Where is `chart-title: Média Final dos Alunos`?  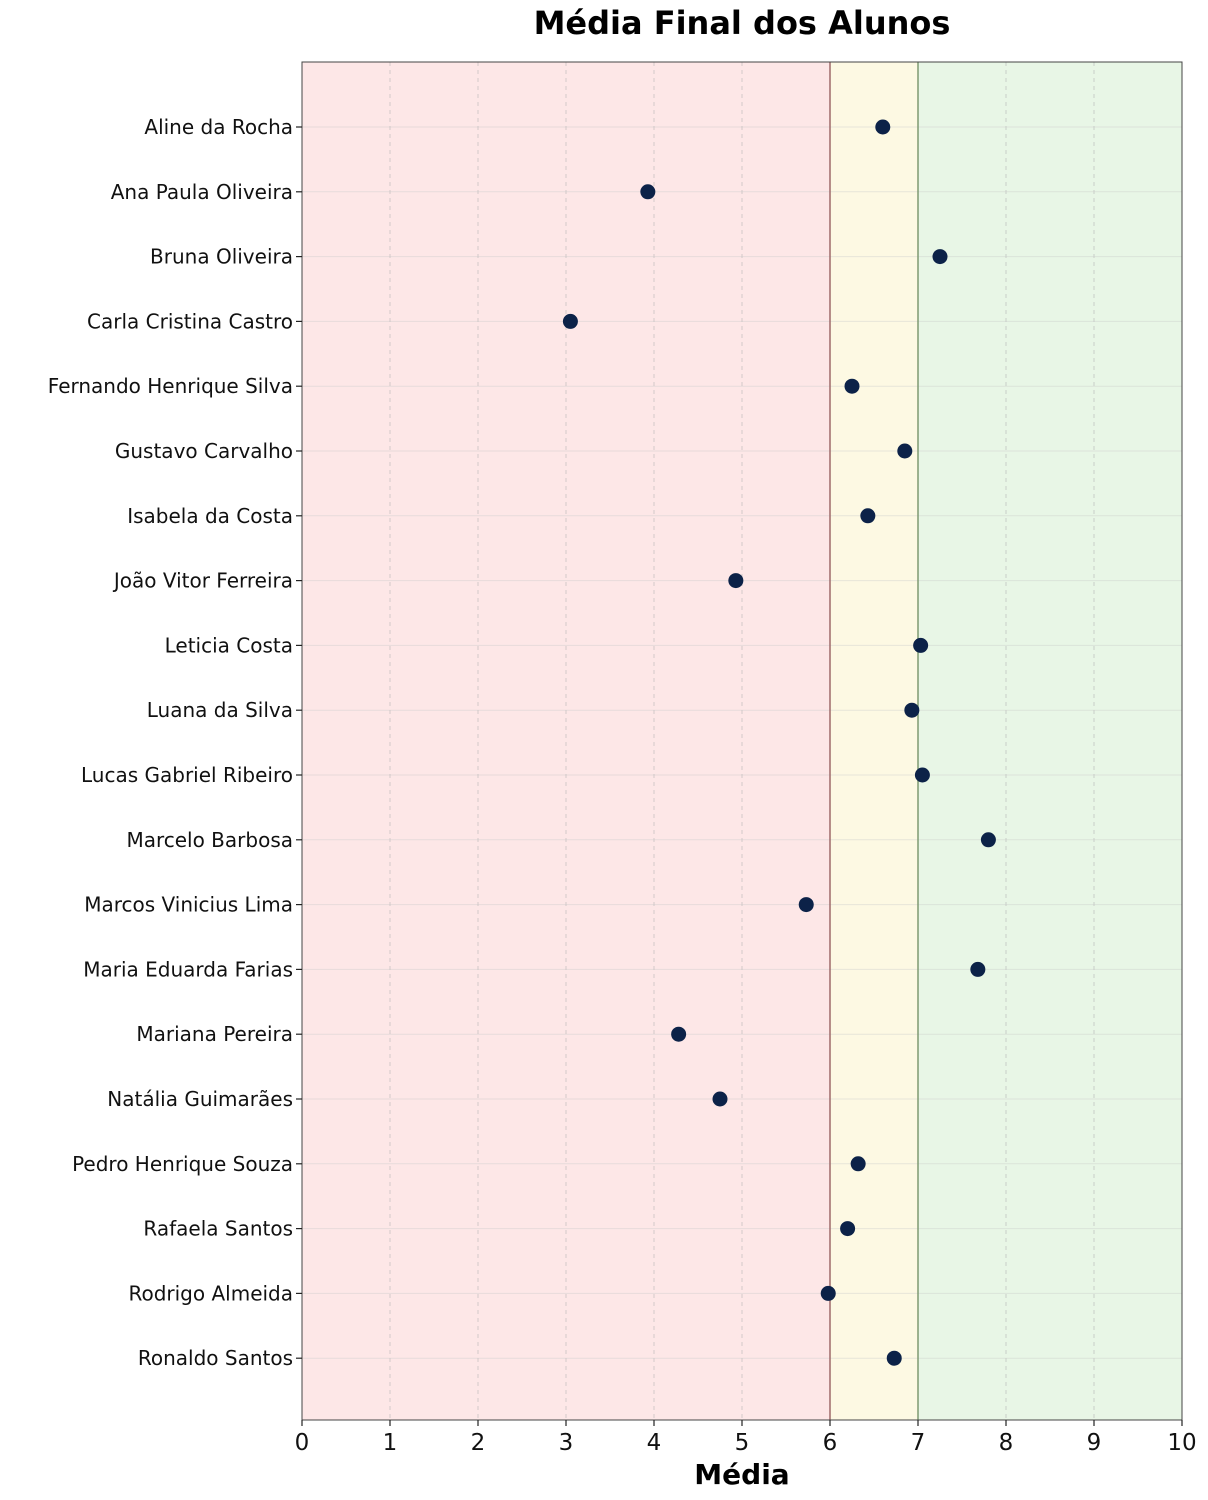 chart-title: Média Final dos Alunos is located at coordinates (742, 23).